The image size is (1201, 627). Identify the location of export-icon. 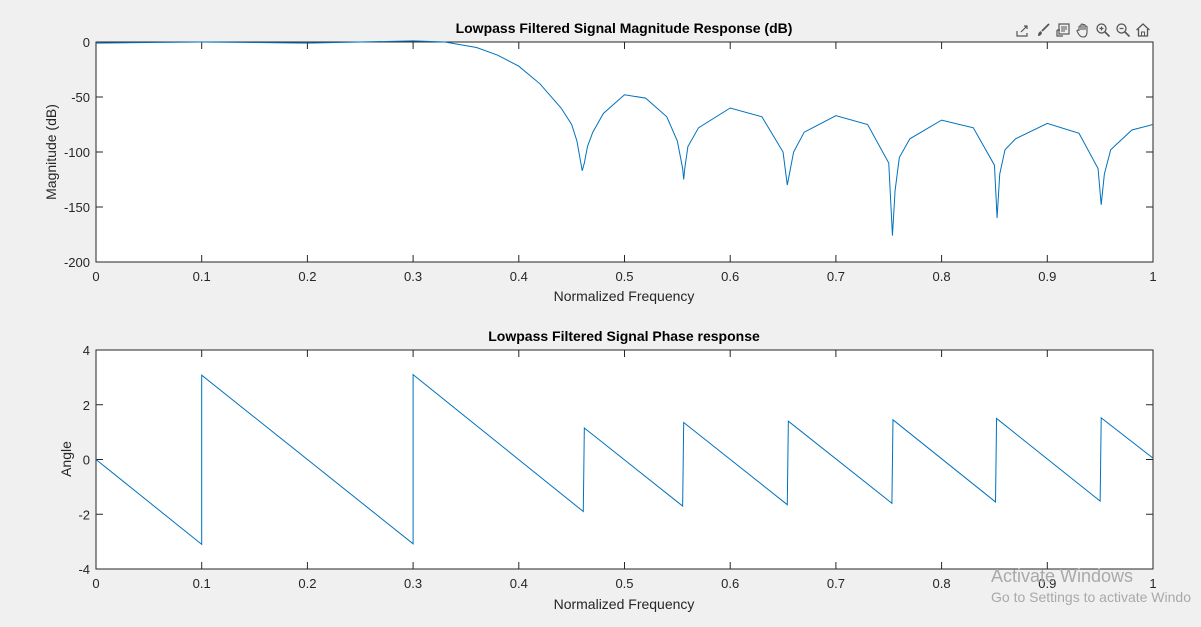
(1021, 31).